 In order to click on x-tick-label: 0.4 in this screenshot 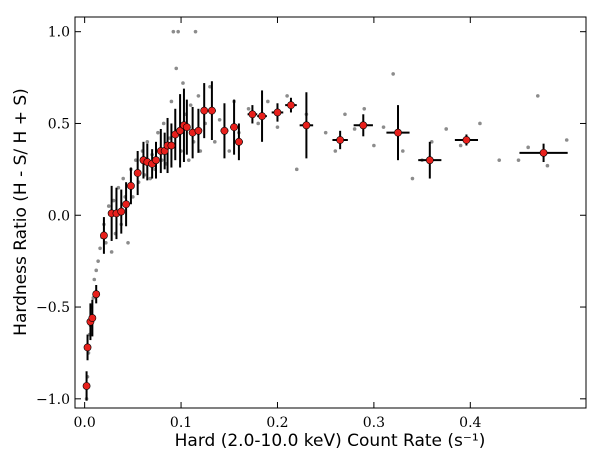, I will do `click(470, 423)`.